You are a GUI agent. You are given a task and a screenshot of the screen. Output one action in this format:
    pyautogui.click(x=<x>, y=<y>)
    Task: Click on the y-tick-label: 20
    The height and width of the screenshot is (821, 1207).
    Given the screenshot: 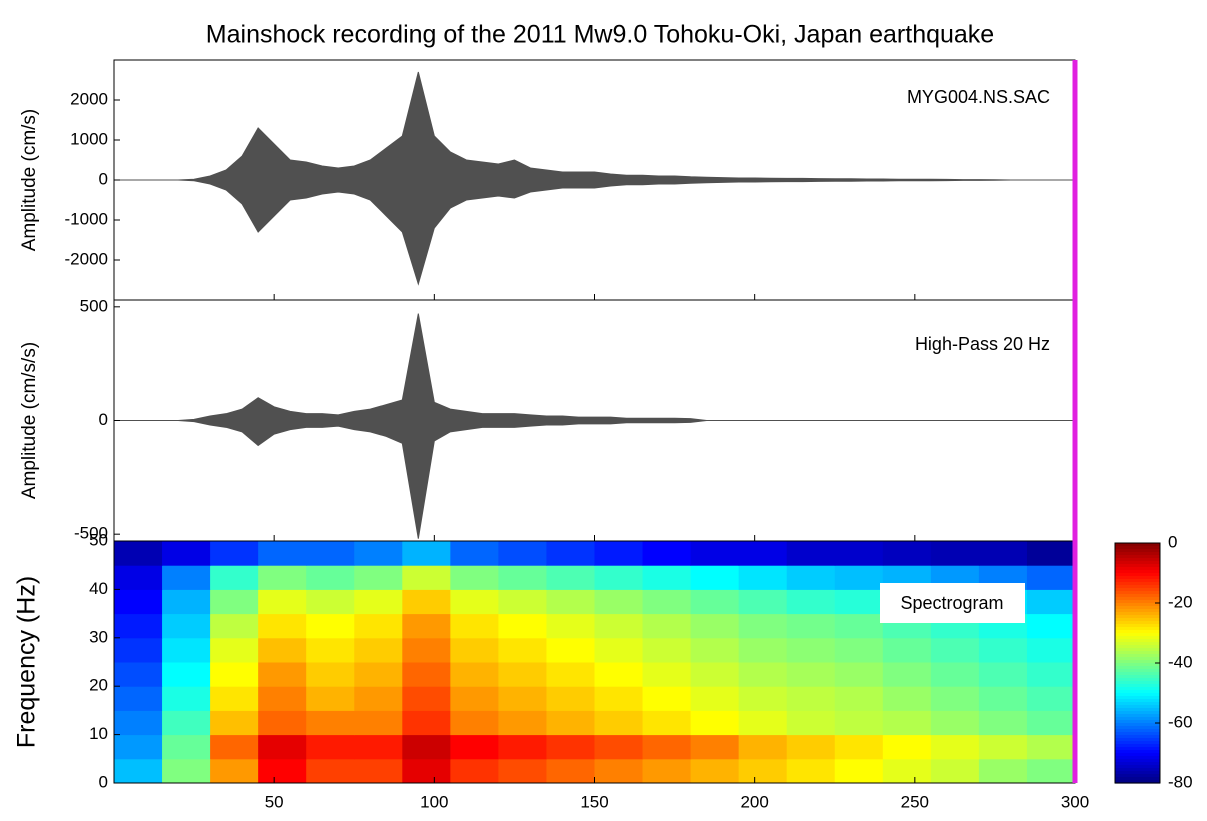 What is the action you would take?
    pyautogui.click(x=98, y=685)
    